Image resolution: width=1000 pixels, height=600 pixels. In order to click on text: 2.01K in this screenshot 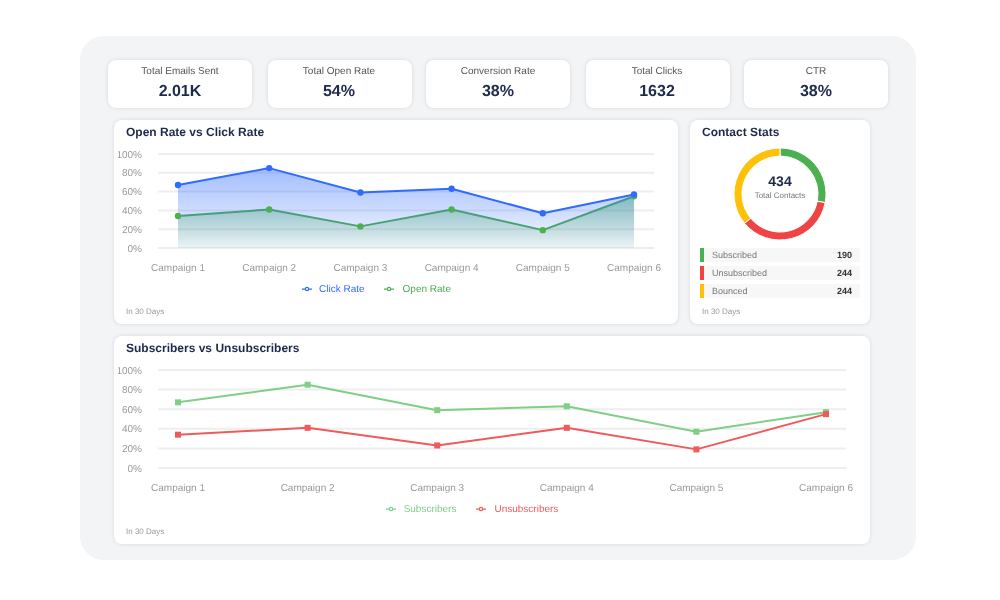, I will do `click(180, 91)`.